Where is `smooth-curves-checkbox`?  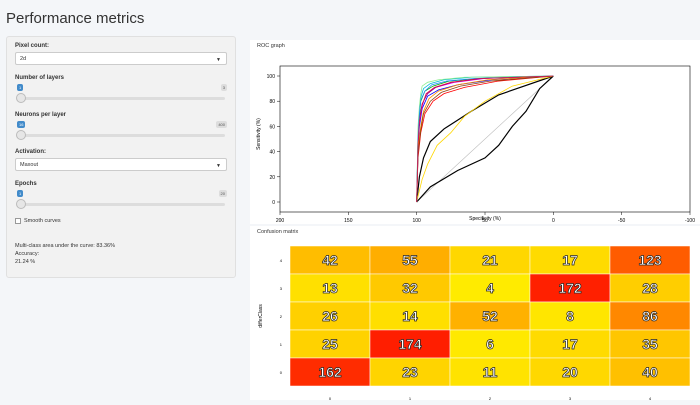 smooth-curves-checkbox is located at coordinates (18, 221).